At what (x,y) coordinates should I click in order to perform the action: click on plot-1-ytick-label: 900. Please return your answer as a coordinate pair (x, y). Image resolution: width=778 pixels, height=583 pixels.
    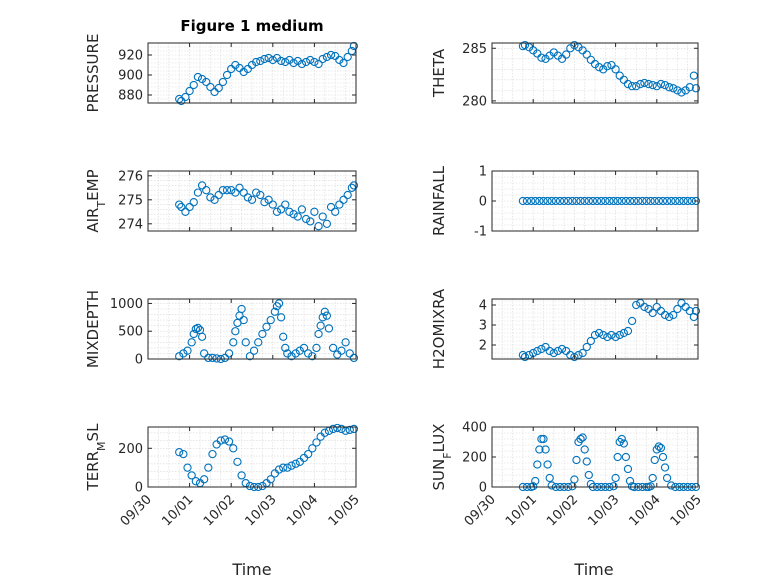
    Looking at the image, I should click on (130, 76).